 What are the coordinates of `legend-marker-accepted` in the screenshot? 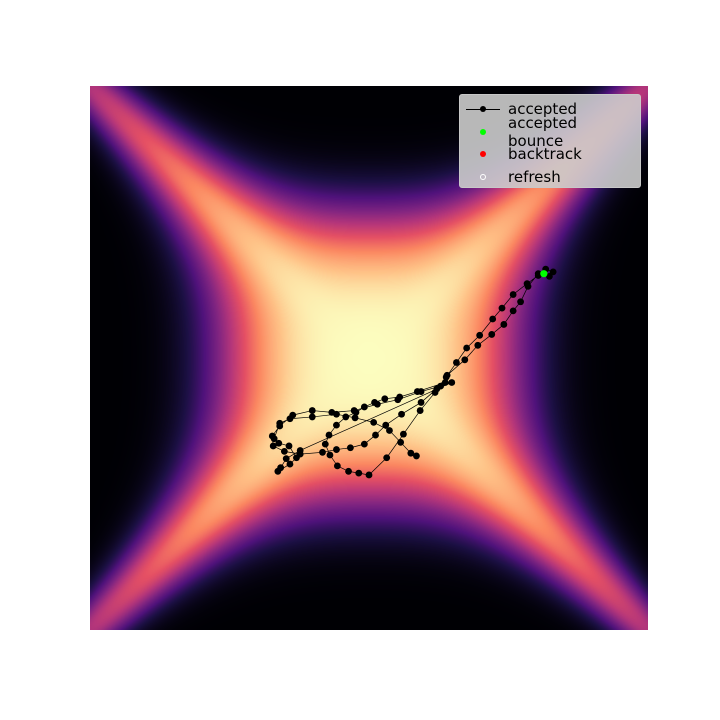 It's located at (483, 109).